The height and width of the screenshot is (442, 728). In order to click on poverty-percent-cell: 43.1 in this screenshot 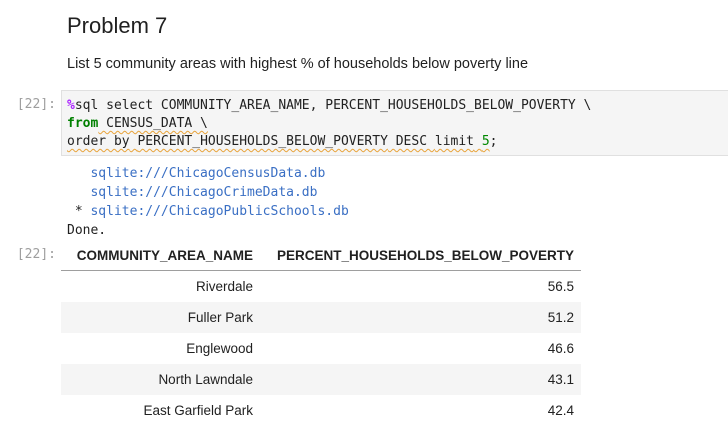, I will do `click(420, 379)`.